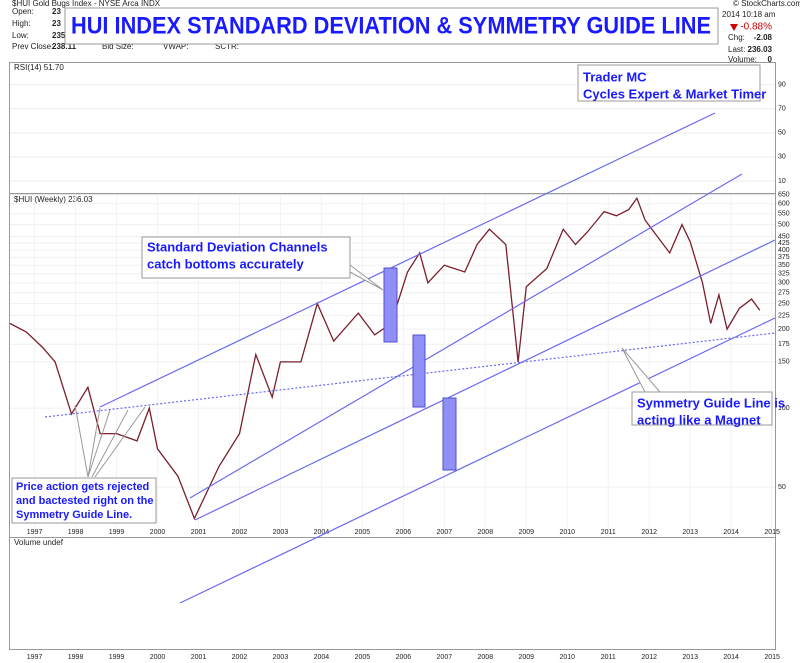 The height and width of the screenshot is (663, 800). What do you see at coordinates (770, 59) in the screenshot?
I see `field-value: 0` at bounding box center [770, 59].